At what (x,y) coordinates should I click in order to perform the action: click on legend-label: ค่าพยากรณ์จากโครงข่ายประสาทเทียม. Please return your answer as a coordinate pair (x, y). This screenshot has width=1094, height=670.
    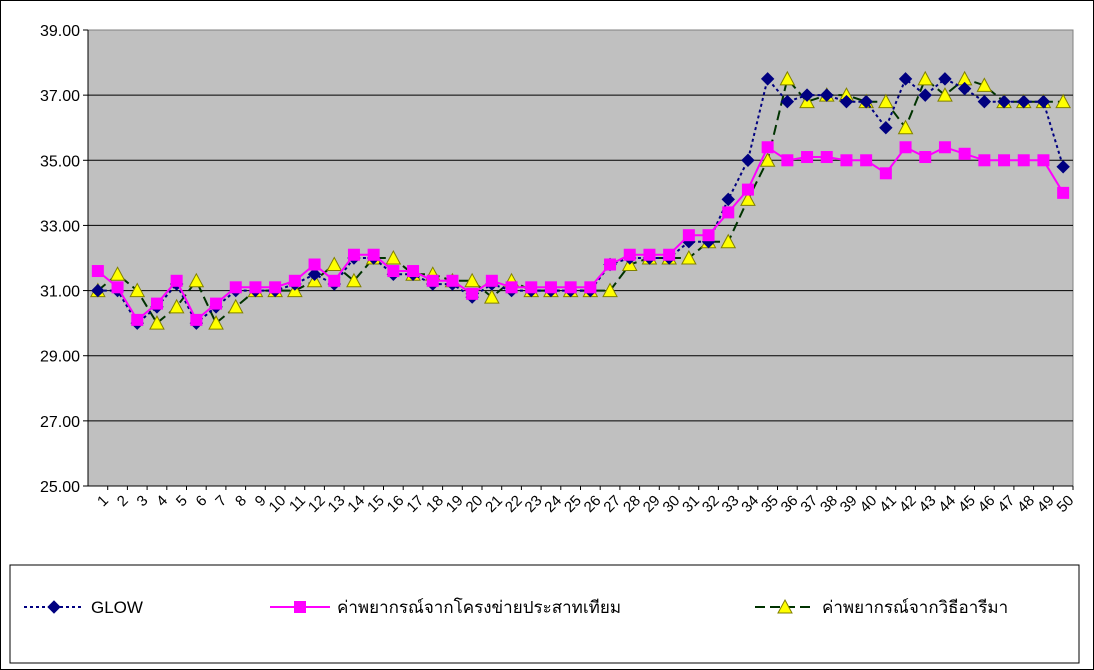
    Looking at the image, I should click on (479, 607).